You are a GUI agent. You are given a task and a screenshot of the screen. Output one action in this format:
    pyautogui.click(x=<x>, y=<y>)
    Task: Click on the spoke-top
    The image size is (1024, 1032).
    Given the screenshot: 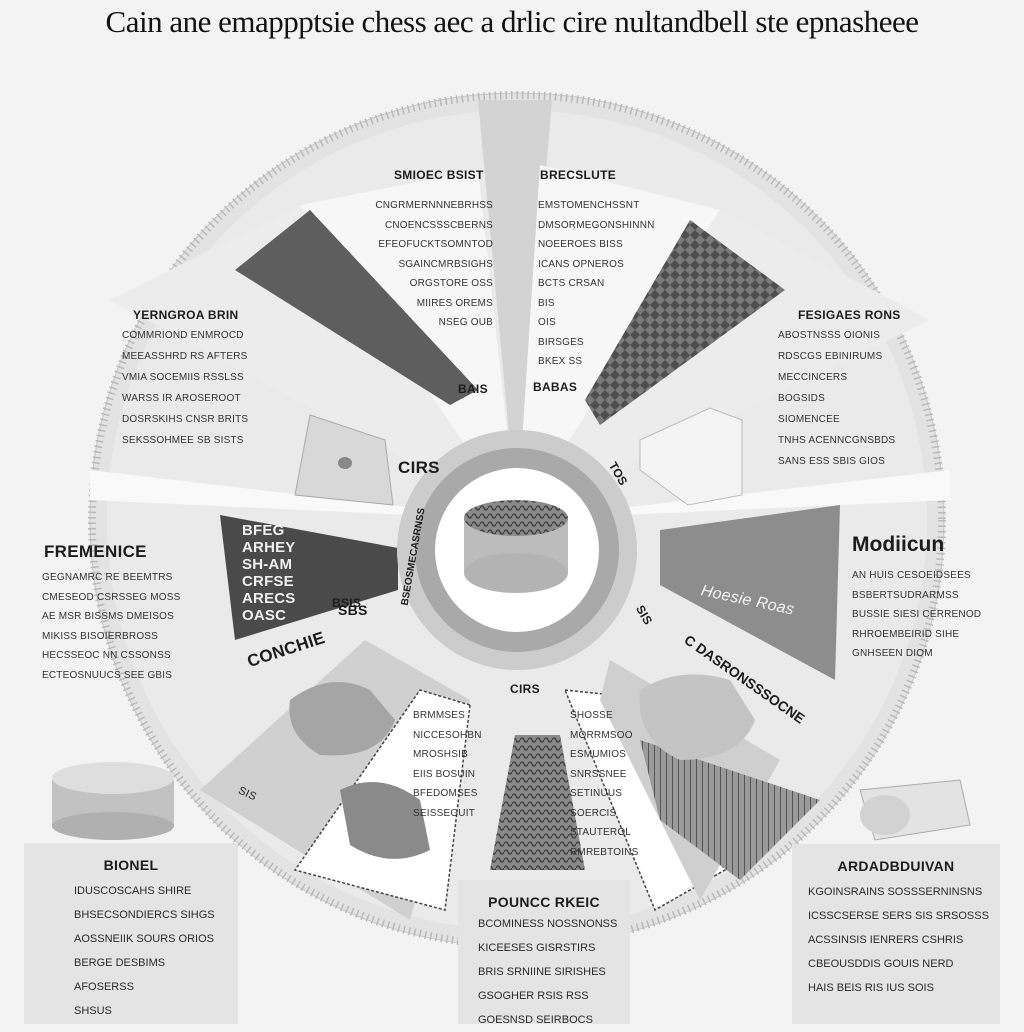 What is the action you would take?
    pyautogui.click(x=515, y=310)
    